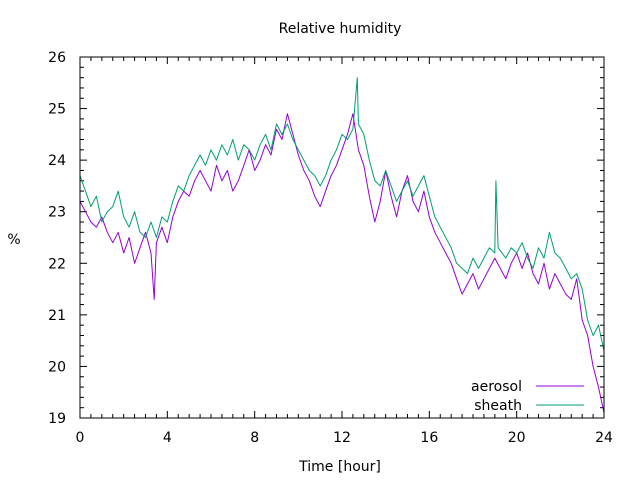 This screenshot has height=480, width=640. What do you see at coordinates (517, 438) in the screenshot?
I see `x-tick-label: 20` at bounding box center [517, 438].